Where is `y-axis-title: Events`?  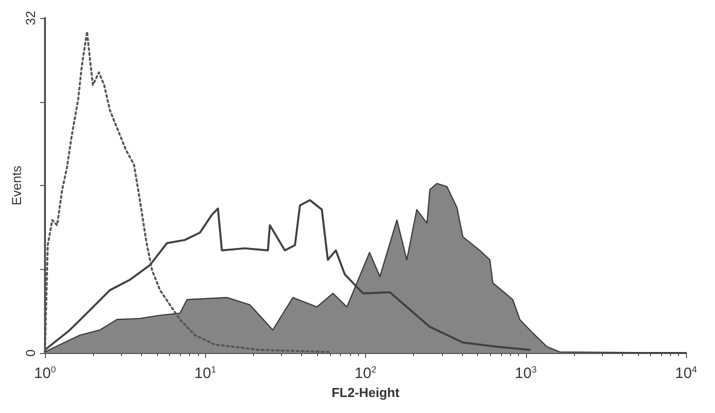
y-axis-title: Events is located at coordinates (16, 185).